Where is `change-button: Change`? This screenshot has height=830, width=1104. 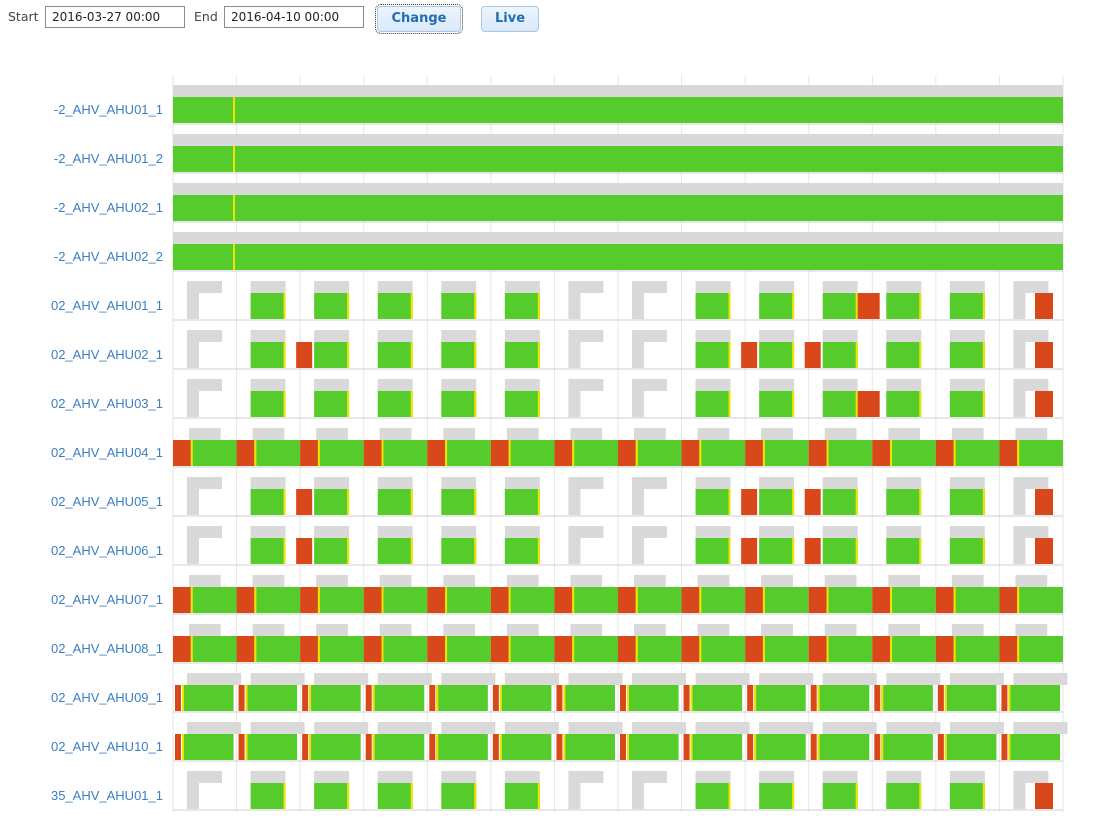 change-button: Change is located at coordinates (419, 19).